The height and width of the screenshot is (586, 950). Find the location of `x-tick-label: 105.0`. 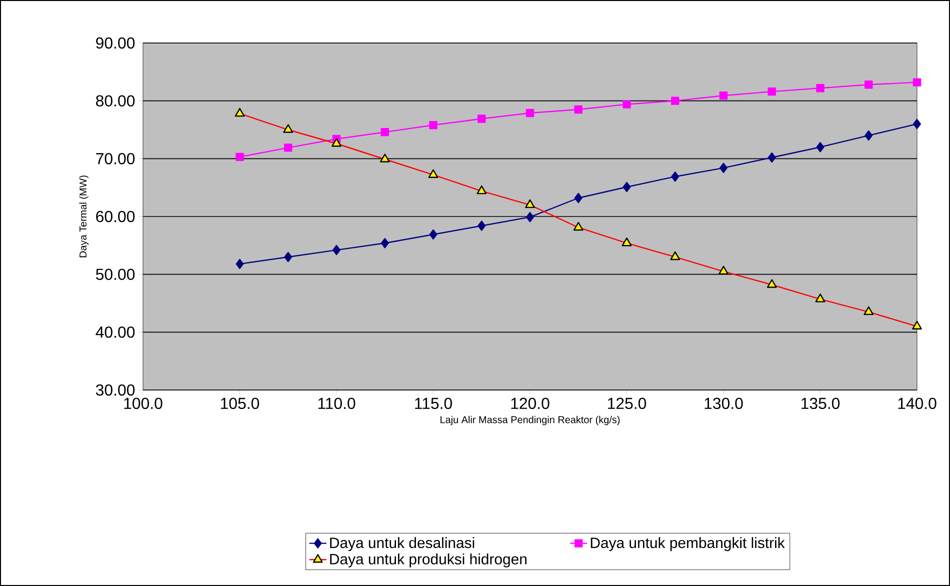

x-tick-label: 105.0 is located at coordinates (240, 404).